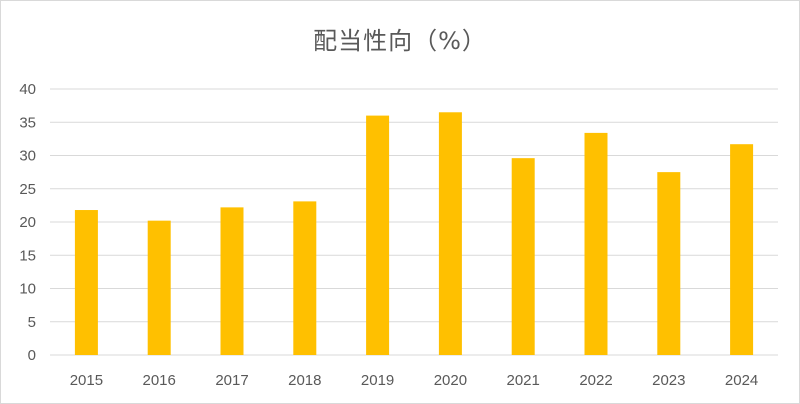 The height and width of the screenshot is (404, 800). I want to click on bar-2016, so click(159, 287).